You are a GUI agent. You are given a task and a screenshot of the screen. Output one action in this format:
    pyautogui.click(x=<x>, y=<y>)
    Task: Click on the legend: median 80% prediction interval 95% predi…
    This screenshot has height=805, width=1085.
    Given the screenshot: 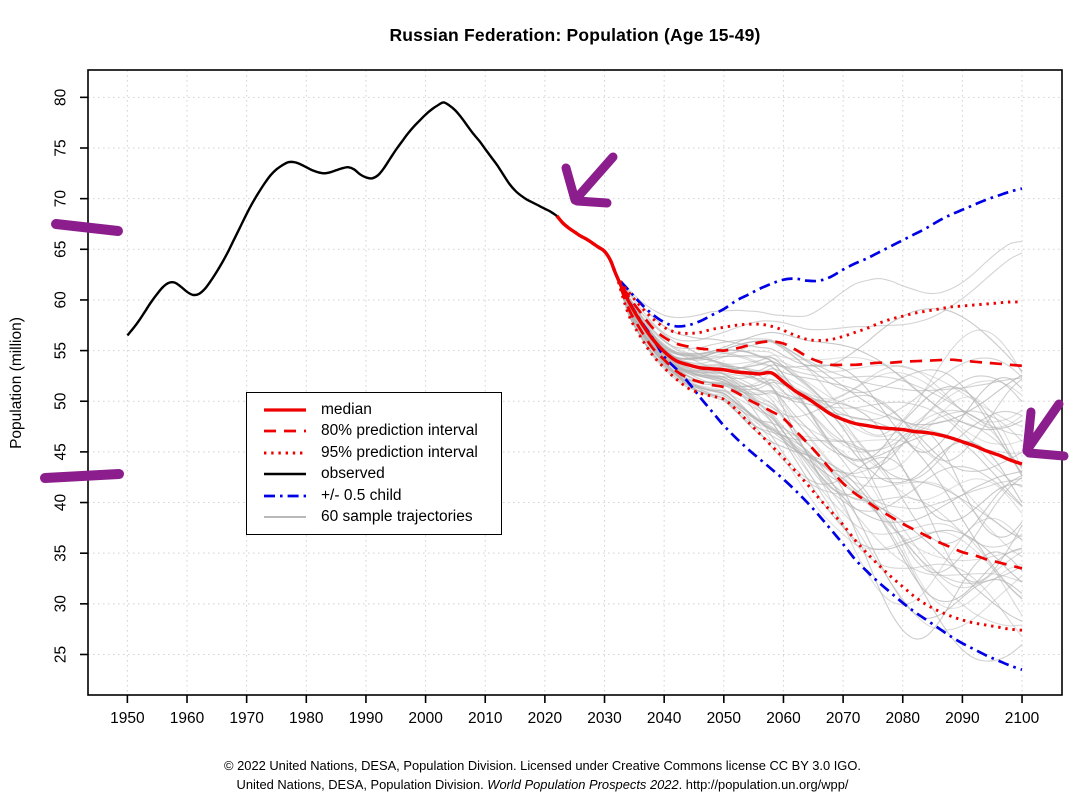 What is the action you would take?
    pyautogui.click(x=374, y=463)
    